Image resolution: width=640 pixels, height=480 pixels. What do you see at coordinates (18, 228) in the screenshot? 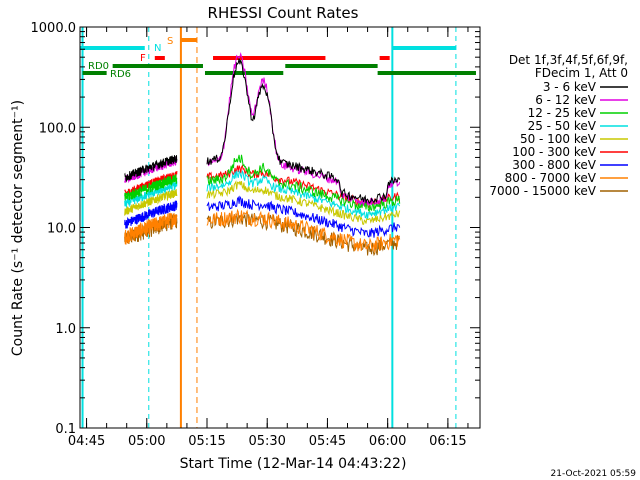
I see `y-axis-label: Count Rate (s⁻¹ detector segment⁻¹)` at bounding box center [18, 228].